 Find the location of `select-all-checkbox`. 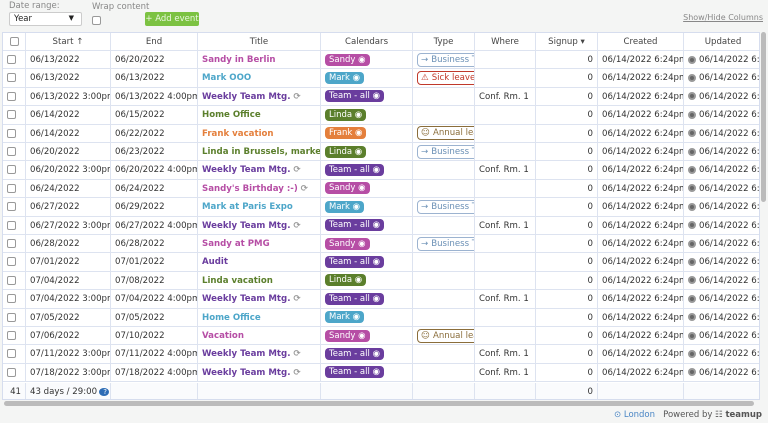

select-all-checkbox is located at coordinates (14, 41).